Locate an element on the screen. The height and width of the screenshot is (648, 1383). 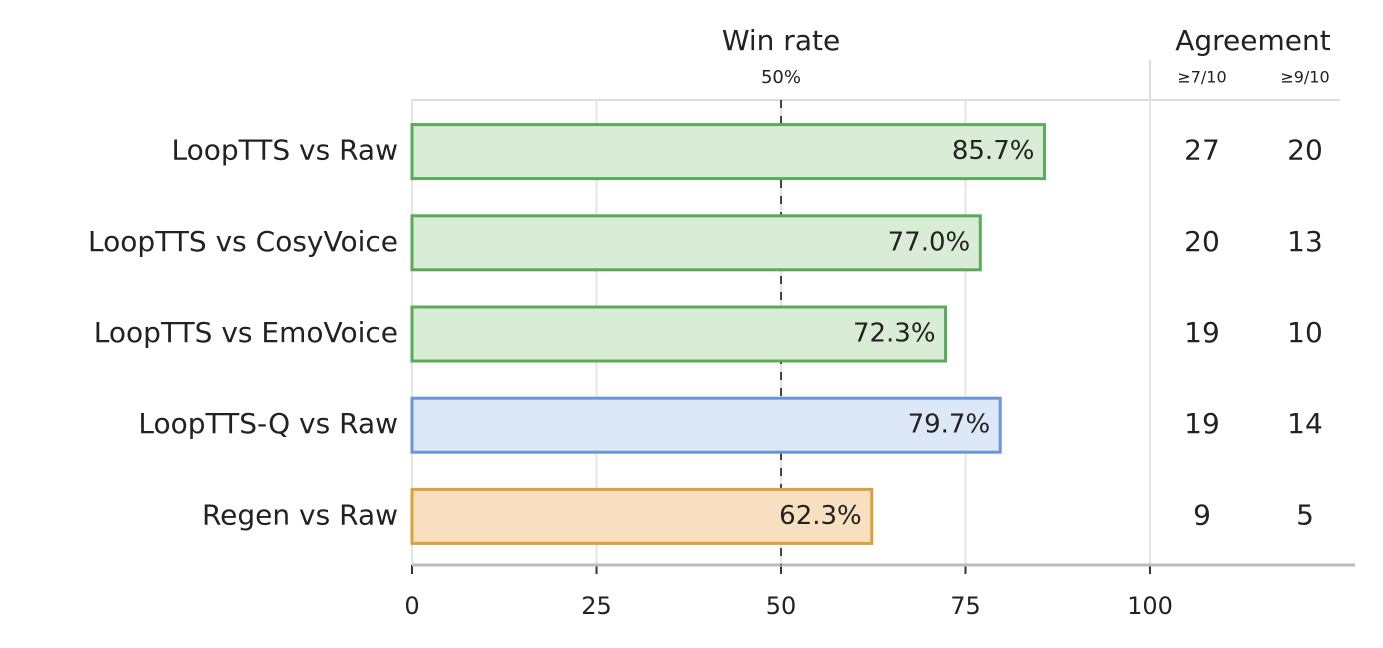
reference-label: 50% is located at coordinates (781, 77).